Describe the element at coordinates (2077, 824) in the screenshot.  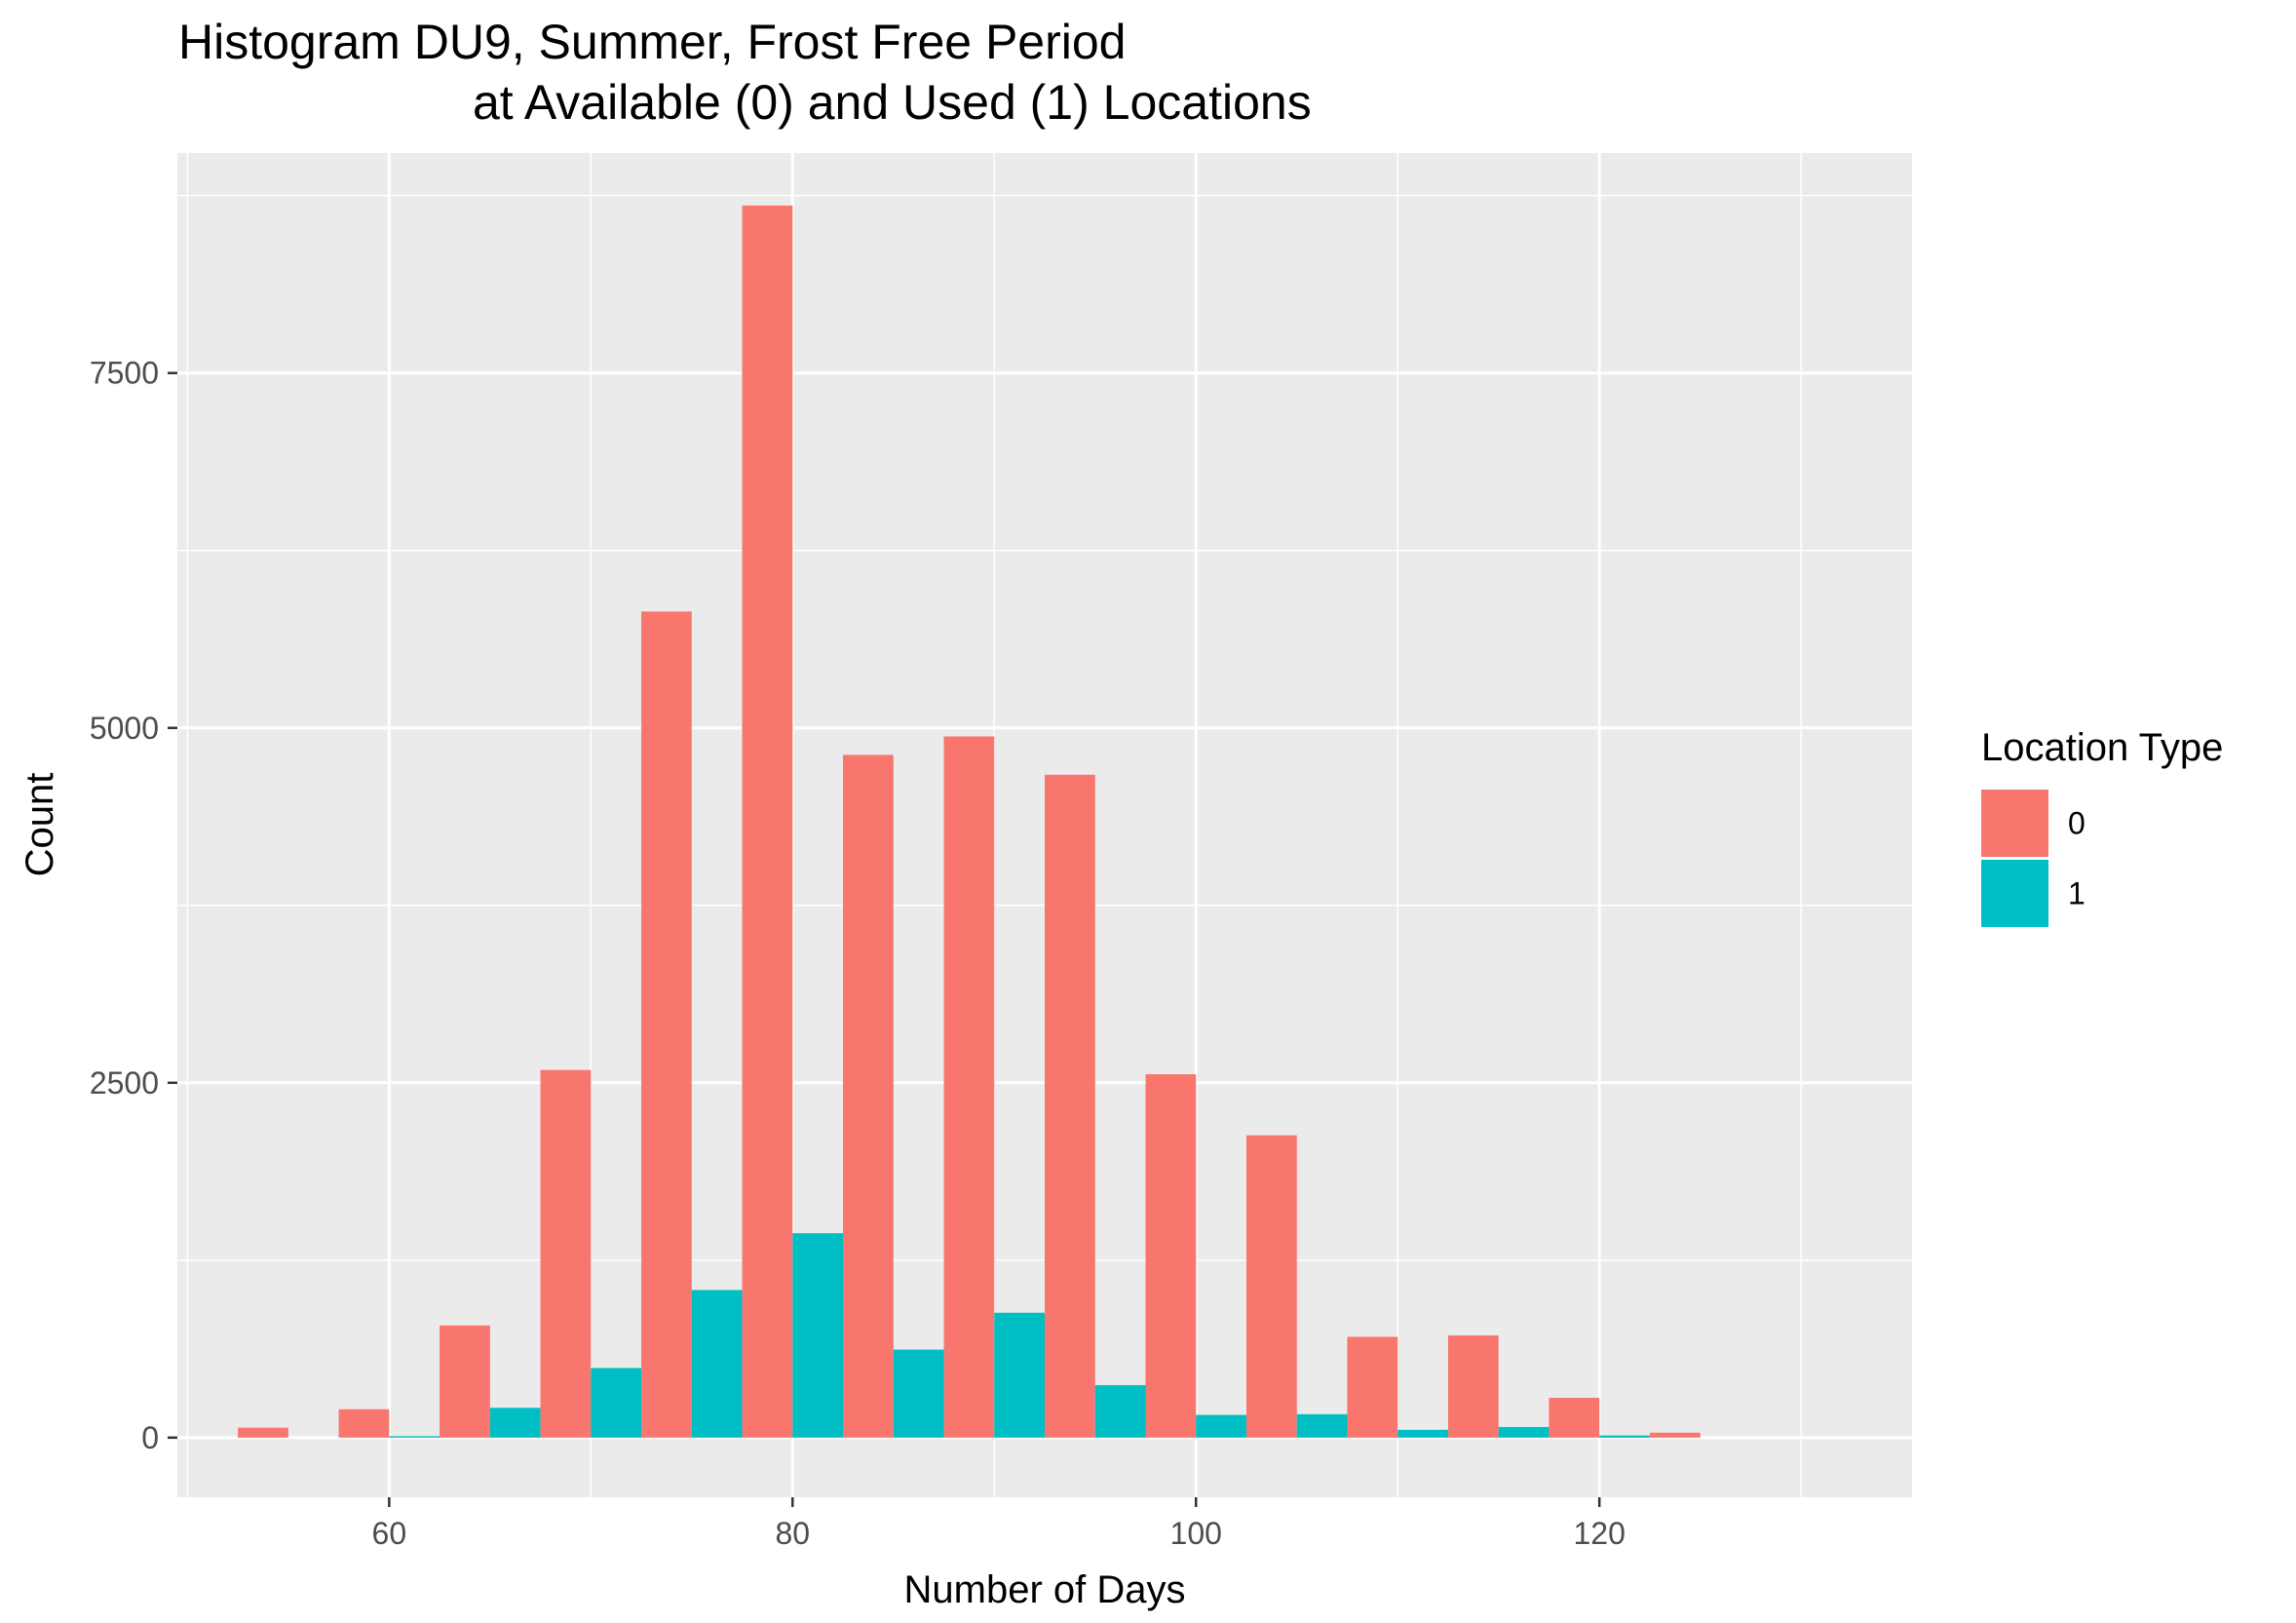
I see `legend-key-label-0: 0` at that location.